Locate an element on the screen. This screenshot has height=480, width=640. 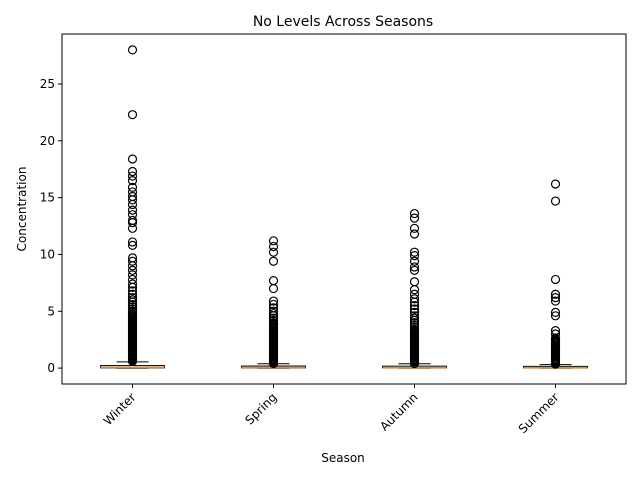
x-tick-label-autumn: Autumn is located at coordinates (398, 411).